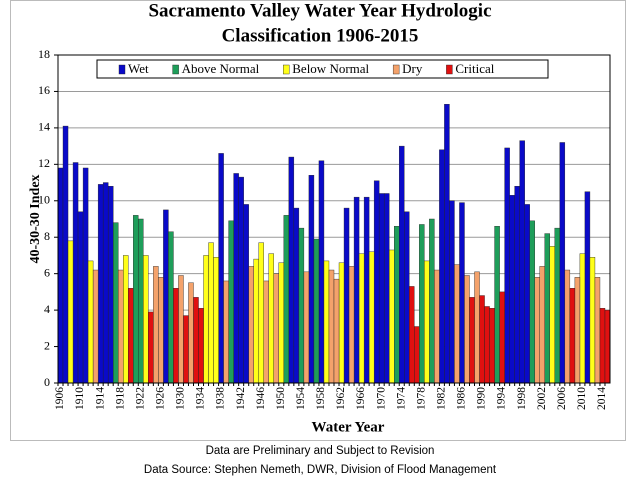  Describe the element at coordinates (542, 398) in the screenshot. I see `x-tick-label: 2002` at that location.